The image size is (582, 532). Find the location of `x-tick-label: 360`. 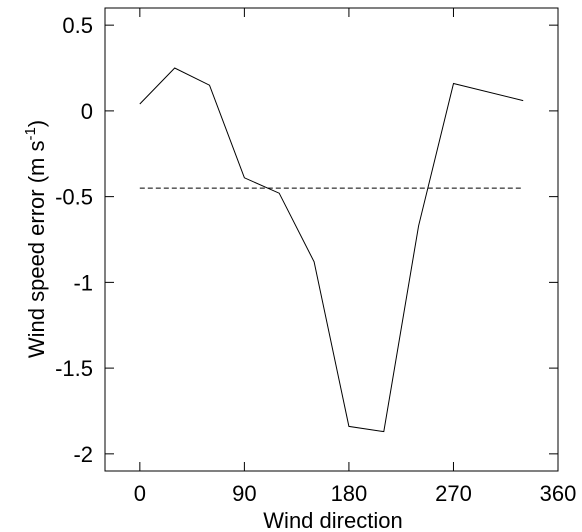

x-tick-label: 360 is located at coordinates (558, 493).